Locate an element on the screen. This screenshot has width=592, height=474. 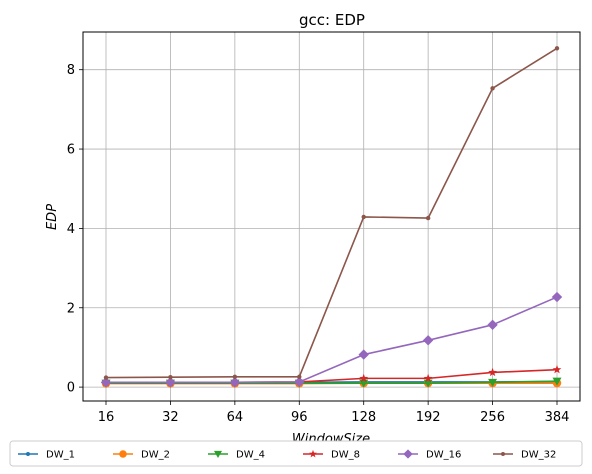
y-tick-label: 2 is located at coordinates (71, 308).